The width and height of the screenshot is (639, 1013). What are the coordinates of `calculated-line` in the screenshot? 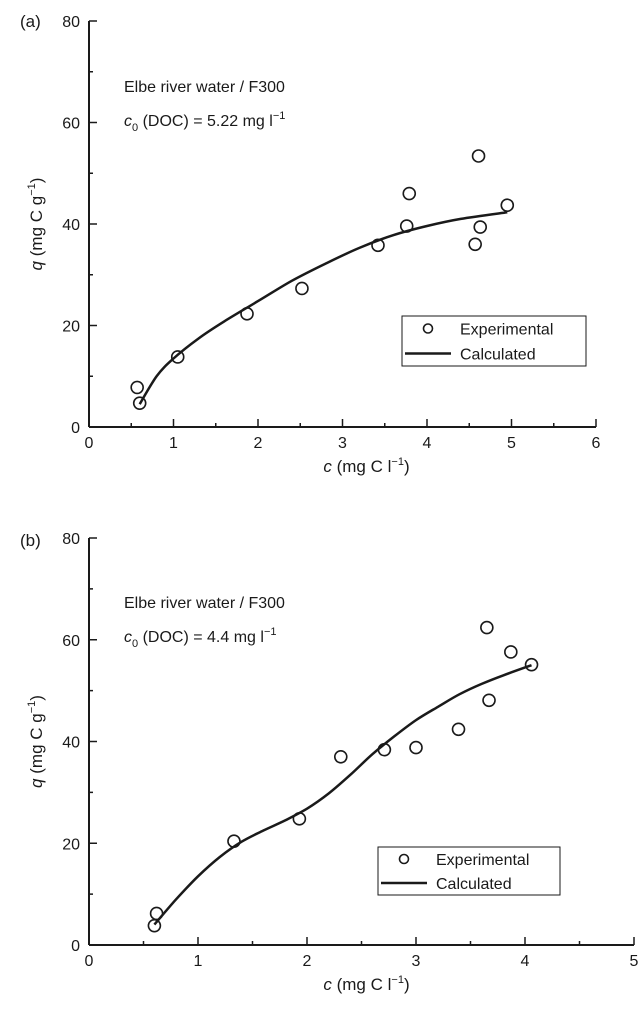 It's located at (323, 308).